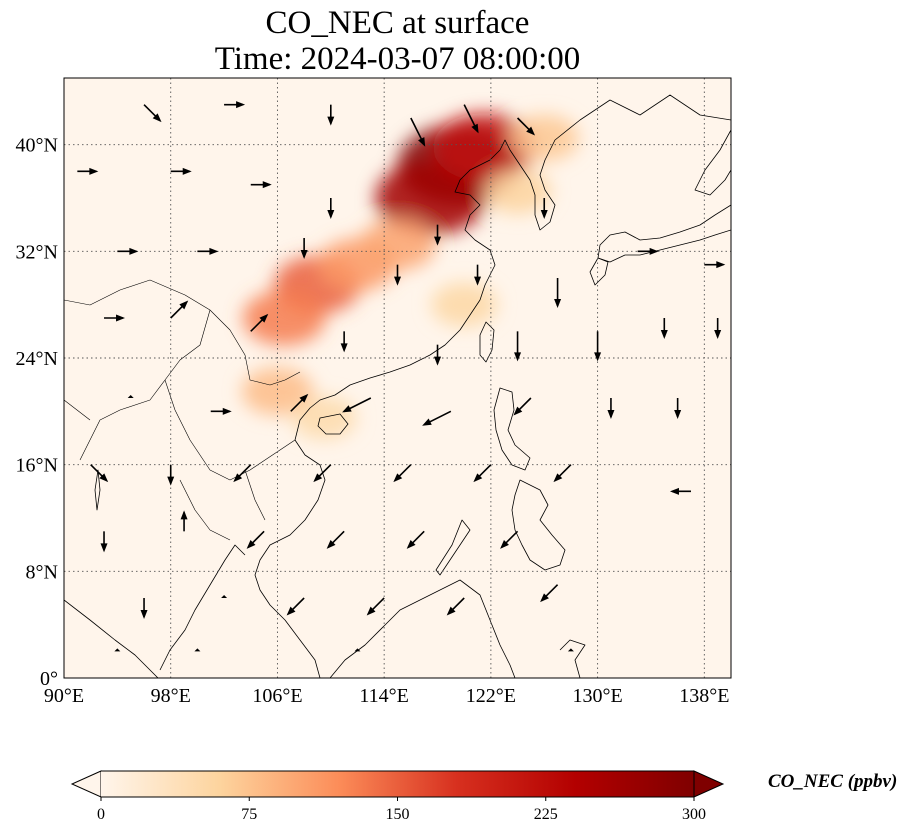 The width and height of the screenshot is (920, 836). I want to click on map-timestamp: Time: 2024-03-07 08:00:00, so click(397, 59).